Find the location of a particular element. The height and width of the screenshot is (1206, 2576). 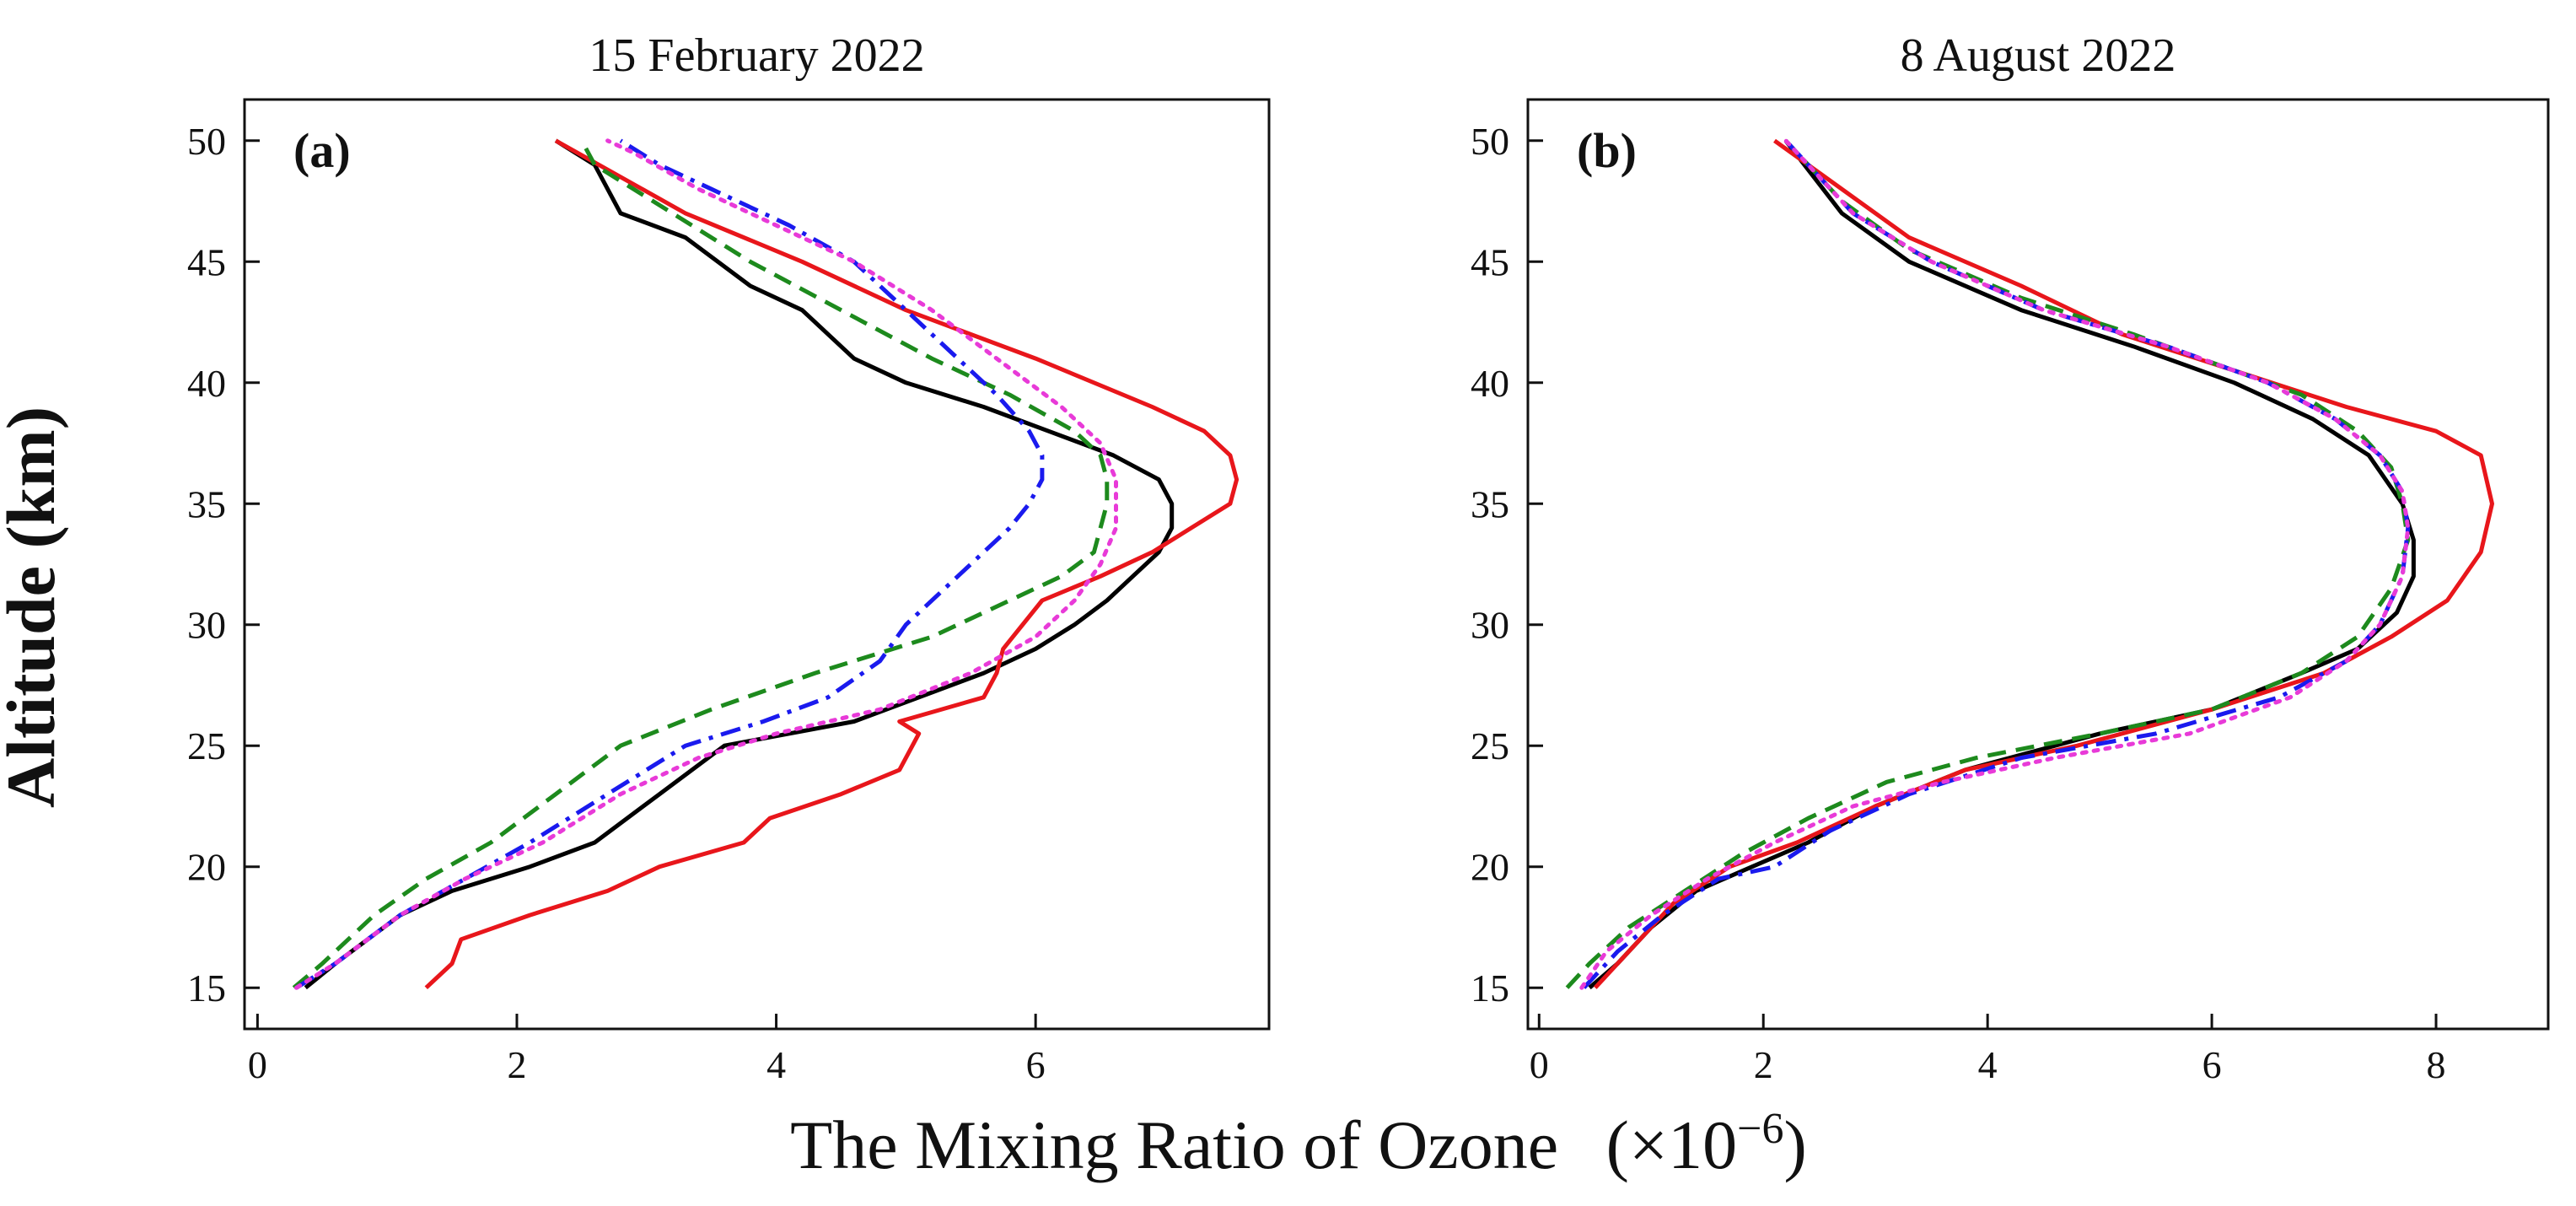

x-axis-label-text: The Mixing Ratio of Ozone is located at coordinates (1174, 1145).